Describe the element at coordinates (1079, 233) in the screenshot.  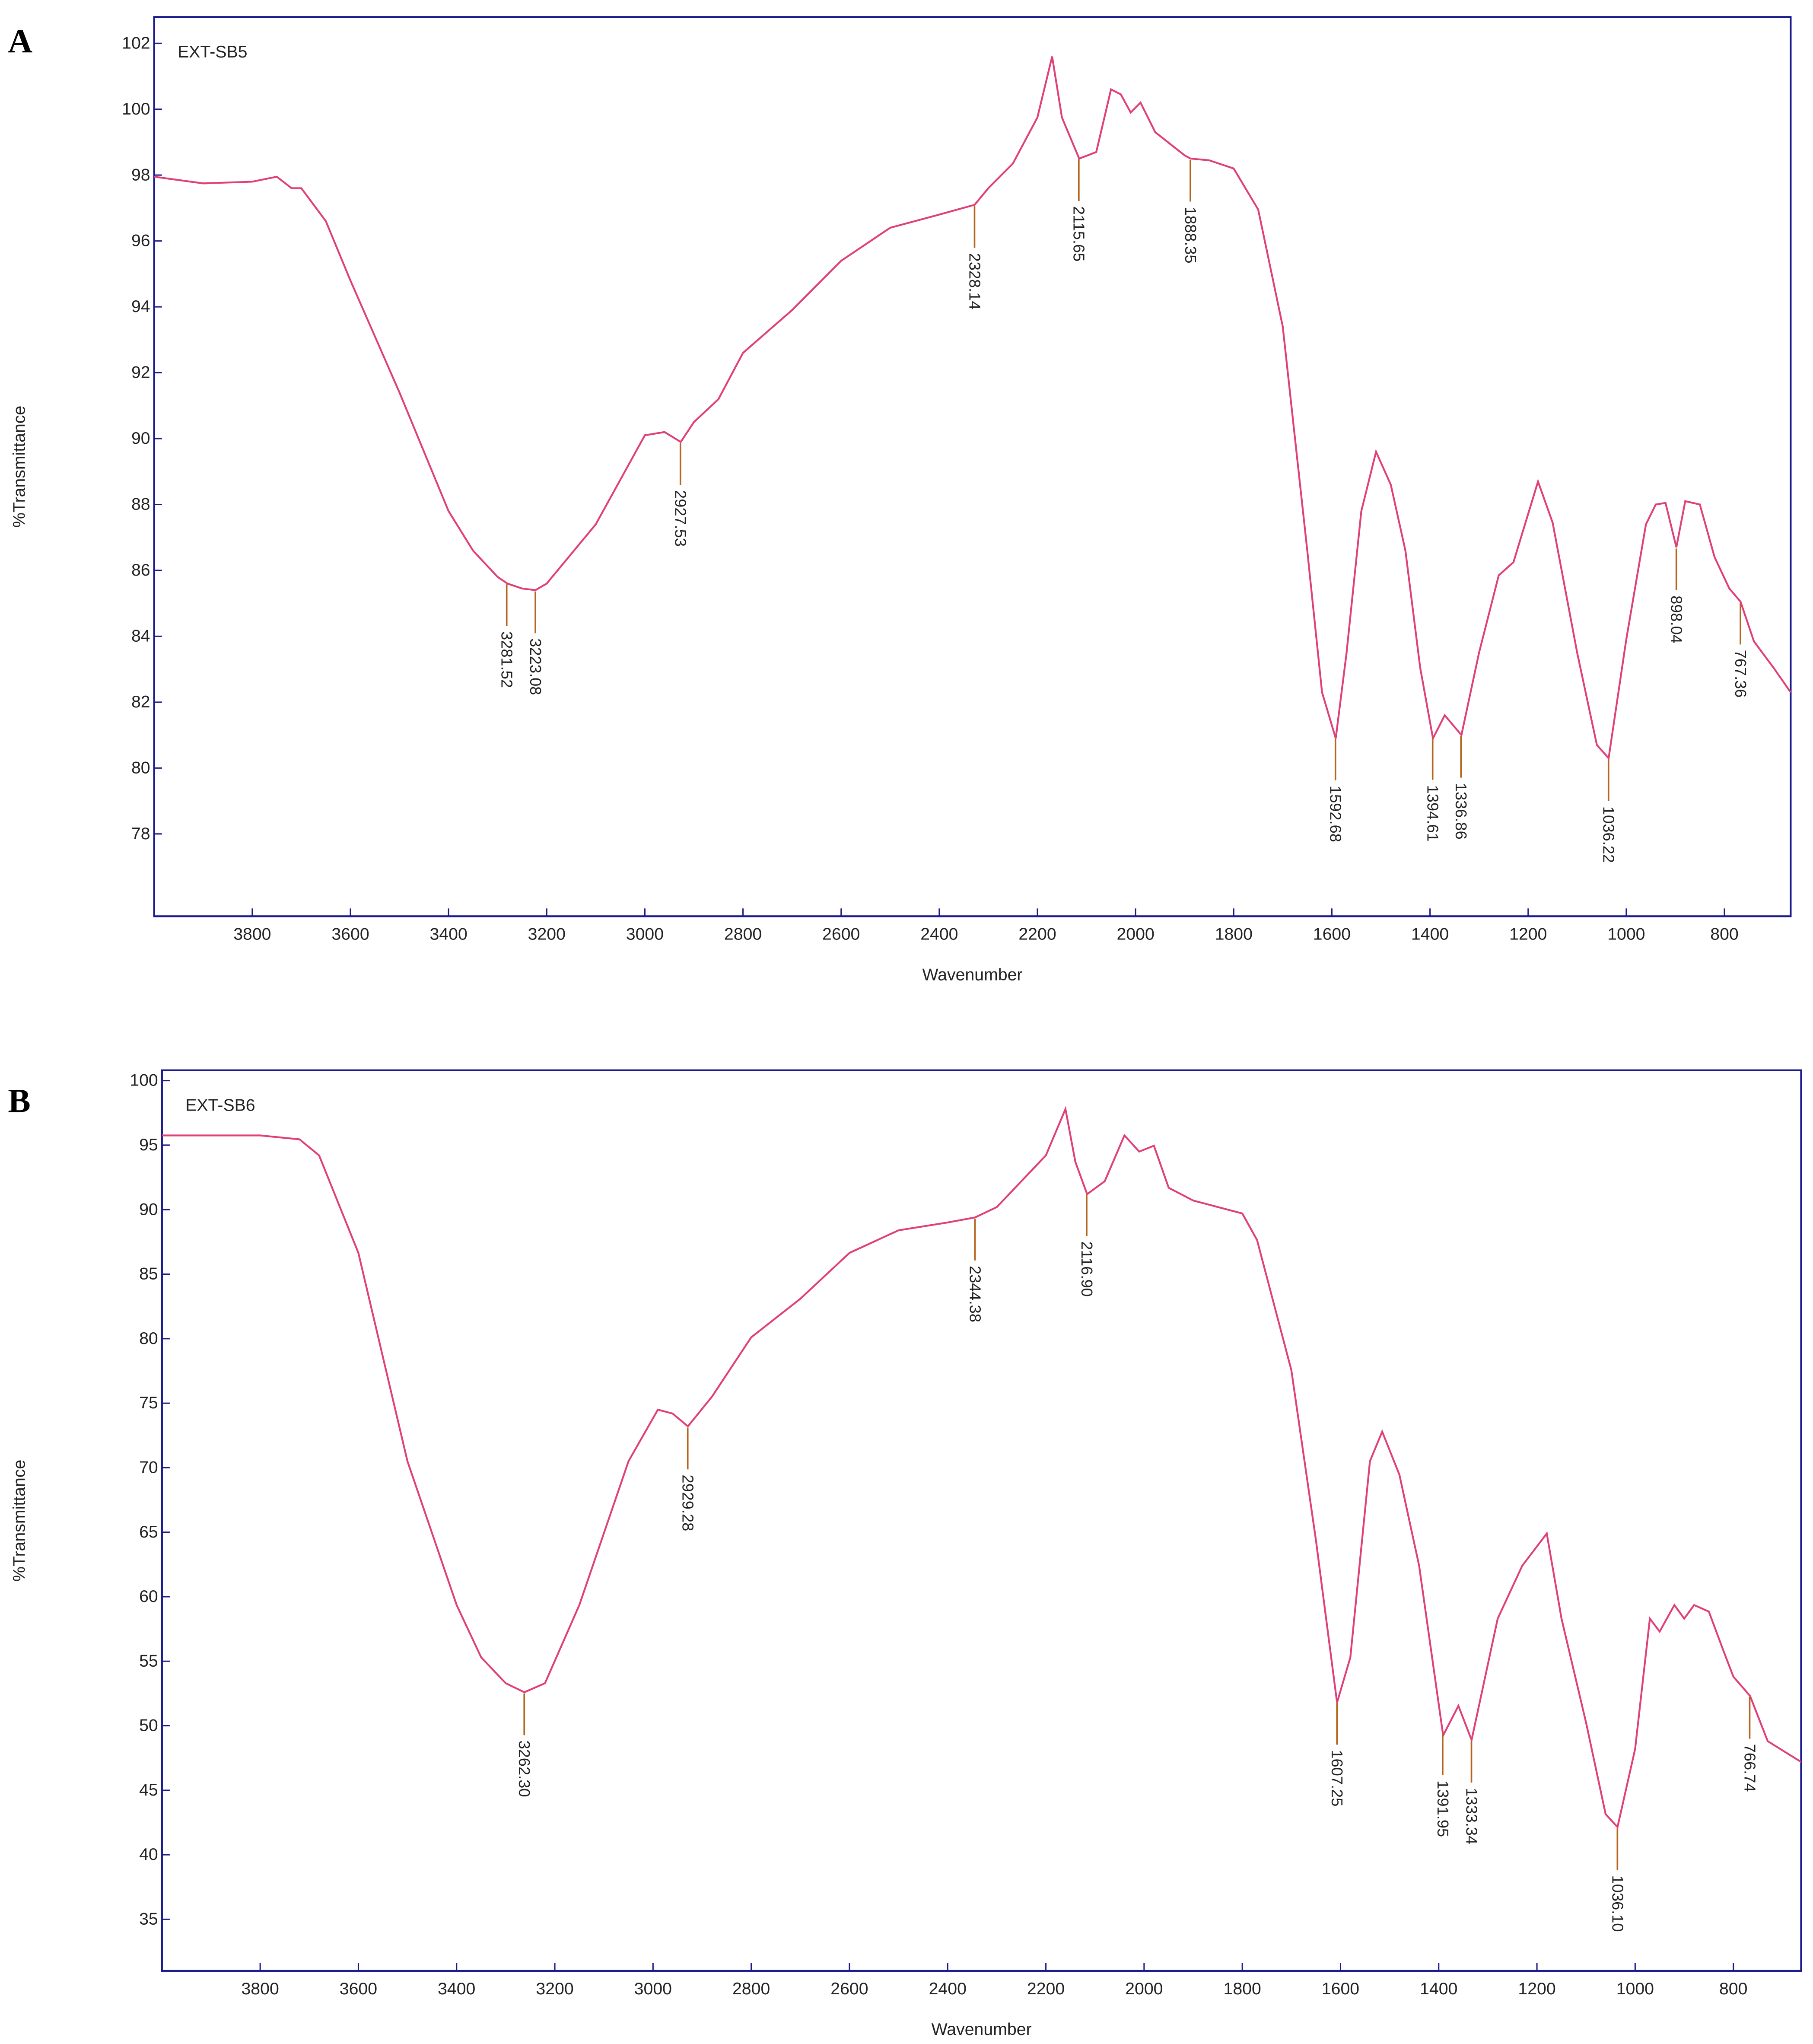
I see `peak-label: 2115.65` at that location.